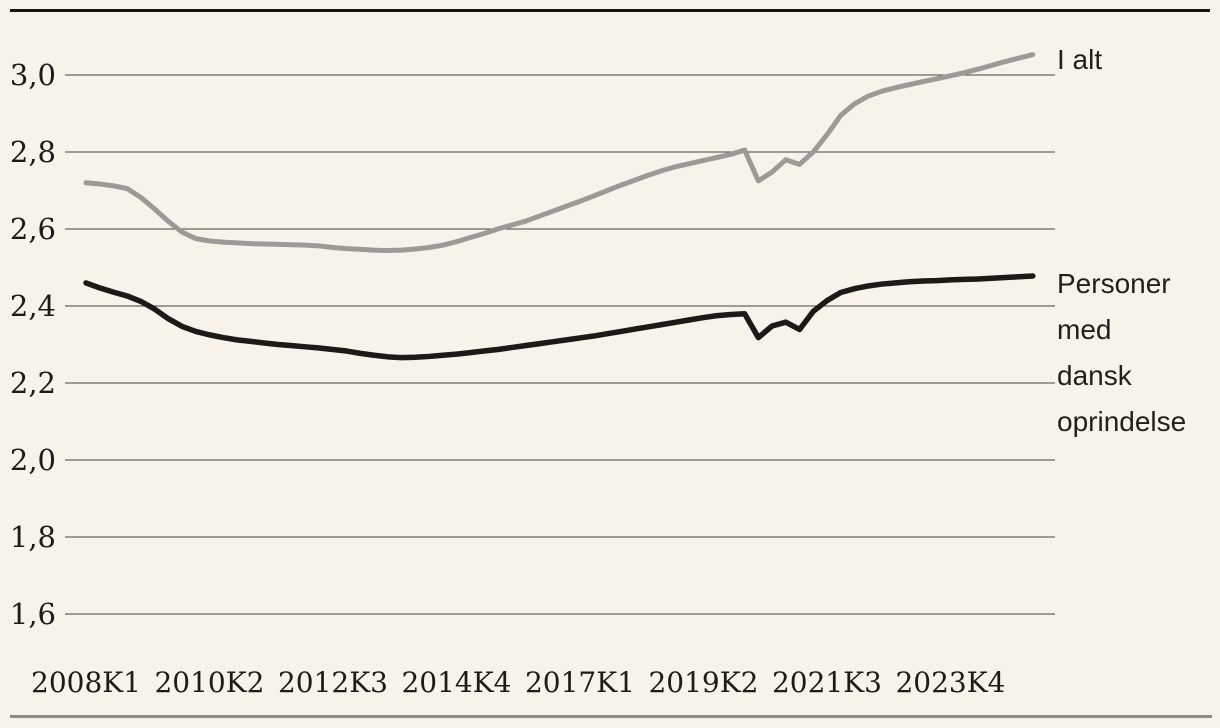 The width and height of the screenshot is (1220, 728). I want to click on series-label-i-alt: I alt, so click(1080, 59).